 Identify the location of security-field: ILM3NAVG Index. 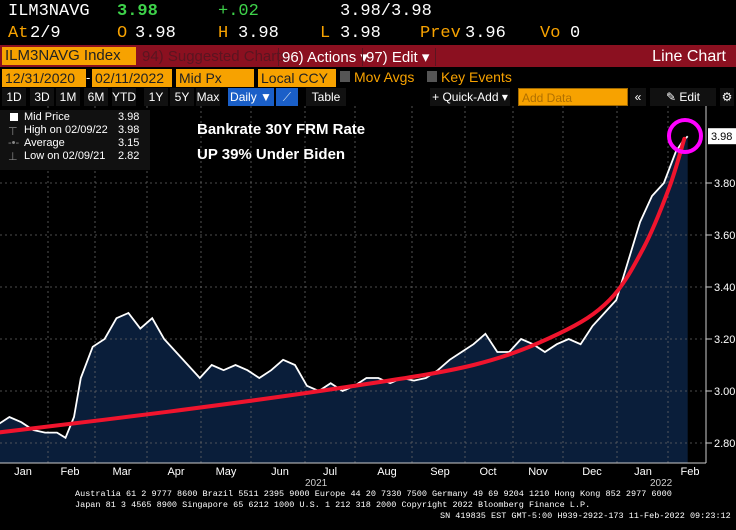
(69, 56).